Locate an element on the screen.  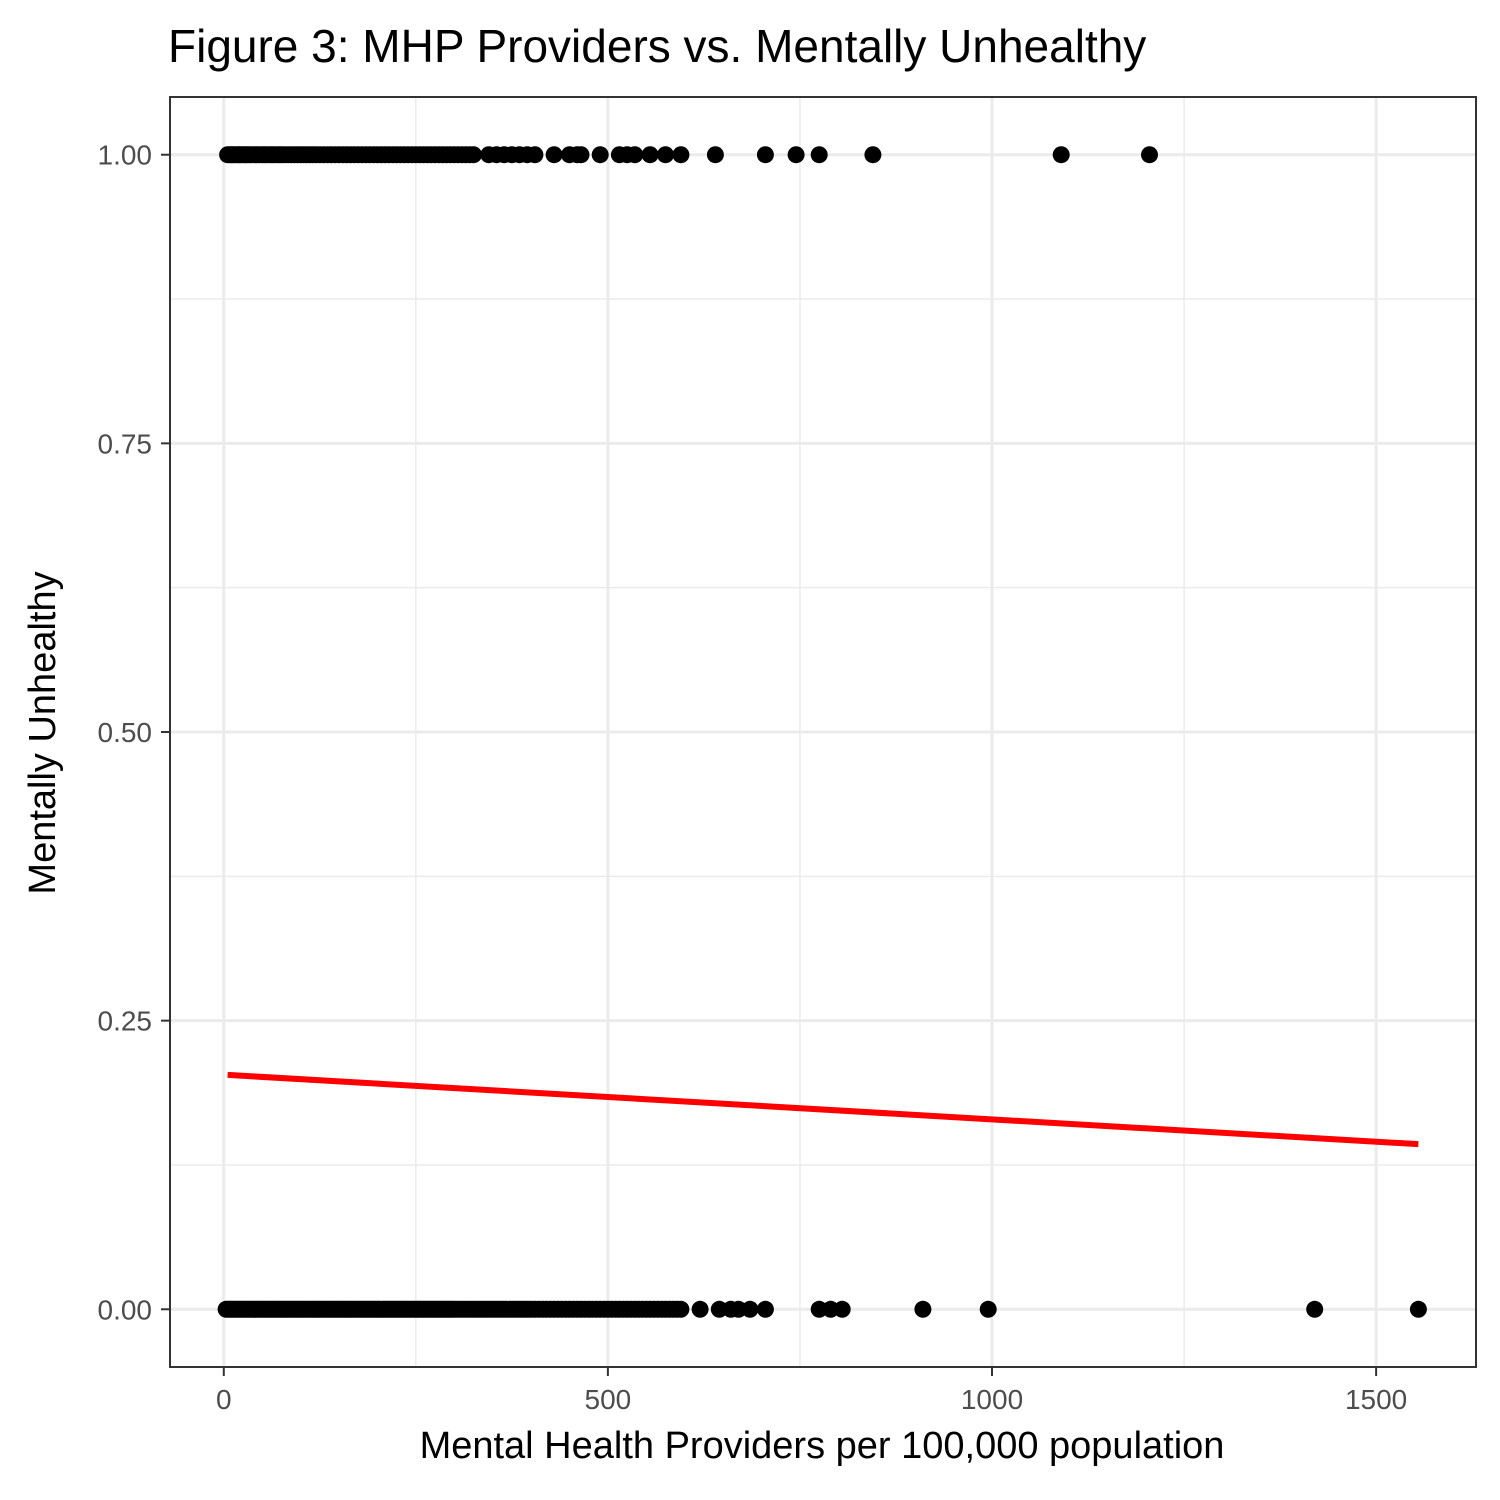
trend-line is located at coordinates (823, 1109).